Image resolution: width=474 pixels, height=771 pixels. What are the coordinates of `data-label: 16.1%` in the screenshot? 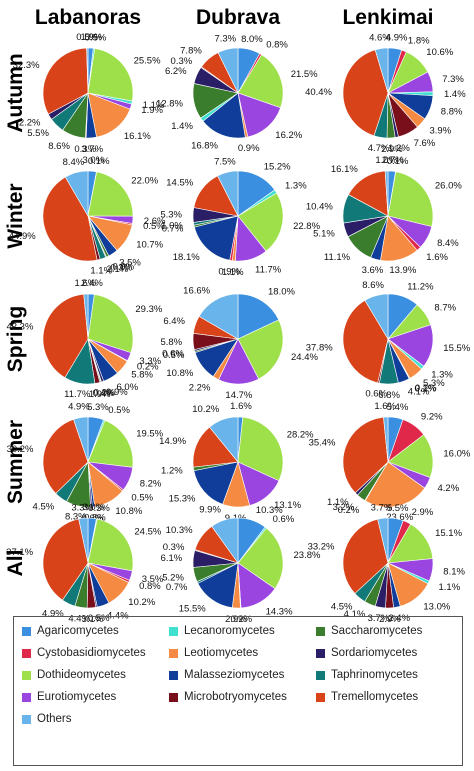 It's located at (137, 136).